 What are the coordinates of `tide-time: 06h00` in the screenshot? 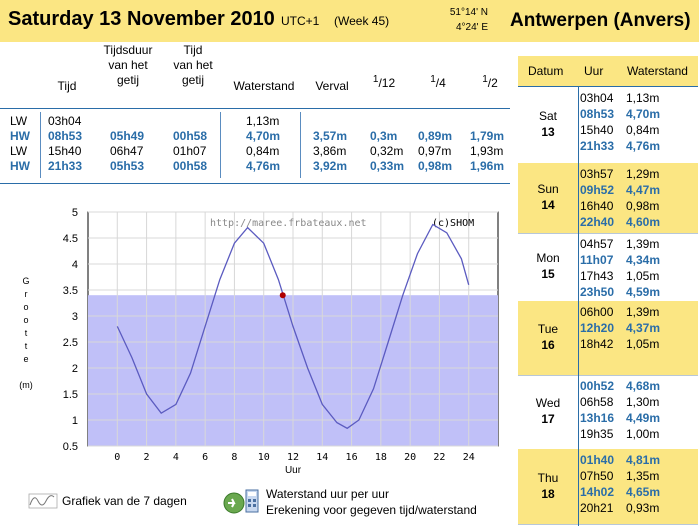 It's located at (597, 312).